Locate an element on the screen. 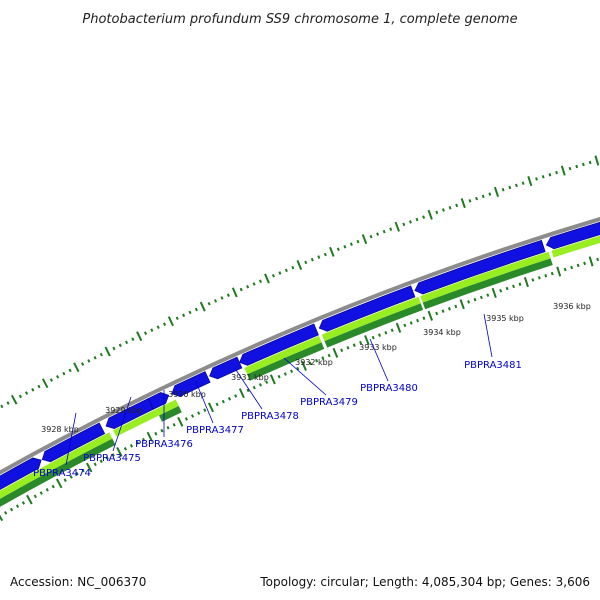 This screenshot has height=600, width=600. gene-label: PBPRA3475 is located at coordinates (112, 458).